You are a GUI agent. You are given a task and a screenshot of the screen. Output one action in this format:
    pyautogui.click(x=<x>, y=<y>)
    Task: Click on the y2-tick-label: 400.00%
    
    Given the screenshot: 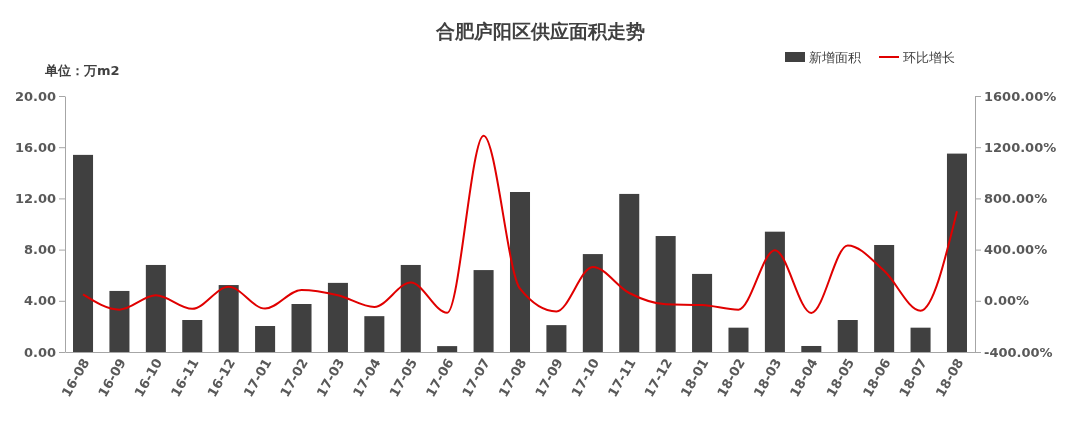 What is the action you would take?
    pyautogui.click(x=1016, y=250)
    